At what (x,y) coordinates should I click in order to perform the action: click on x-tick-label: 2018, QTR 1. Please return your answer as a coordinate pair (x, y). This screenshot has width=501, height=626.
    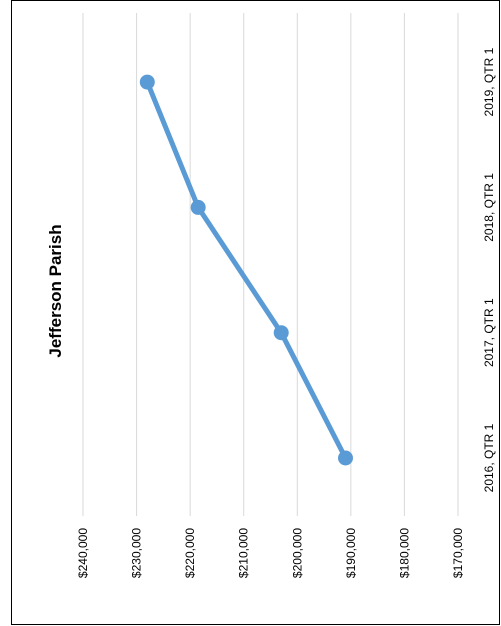
    Looking at the image, I should click on (489, 207).